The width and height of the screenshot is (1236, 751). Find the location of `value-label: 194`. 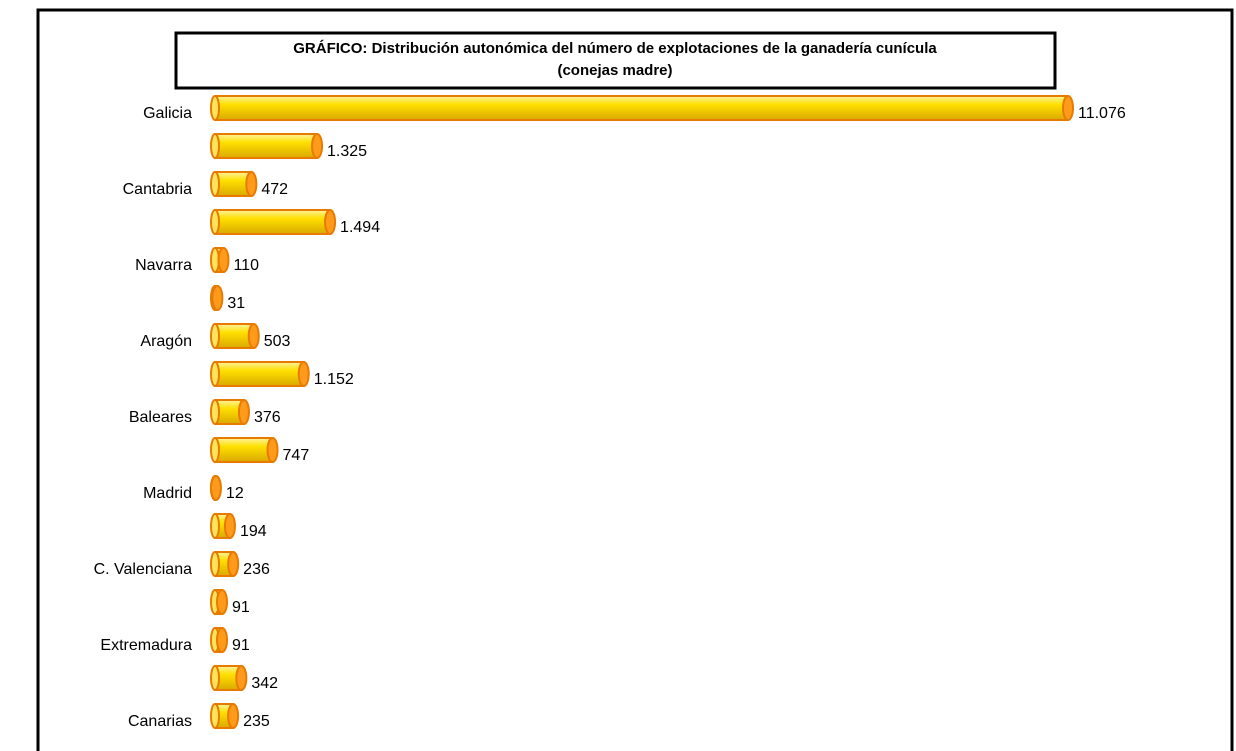

value-label: 194 is located at coordinates (253, 531).